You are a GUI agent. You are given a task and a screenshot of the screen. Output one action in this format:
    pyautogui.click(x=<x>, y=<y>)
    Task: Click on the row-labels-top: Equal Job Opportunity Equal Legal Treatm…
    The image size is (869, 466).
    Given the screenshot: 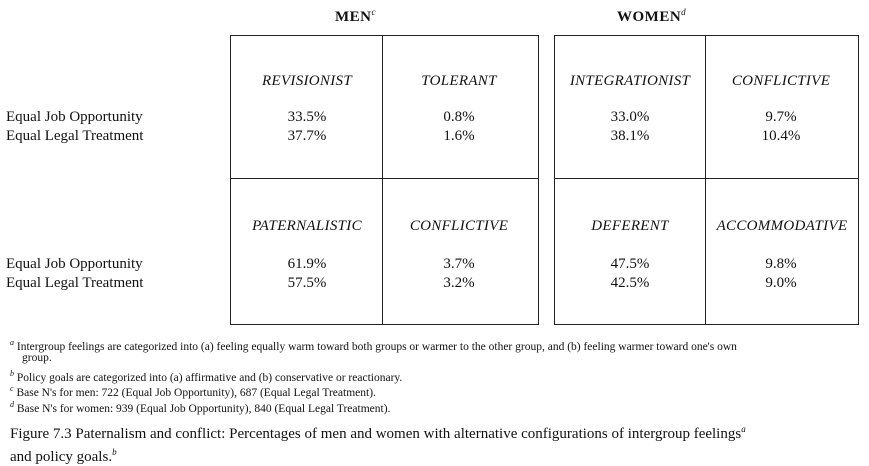 What is the action you would take?
    pyautogui.click(x=74, y=127)
    